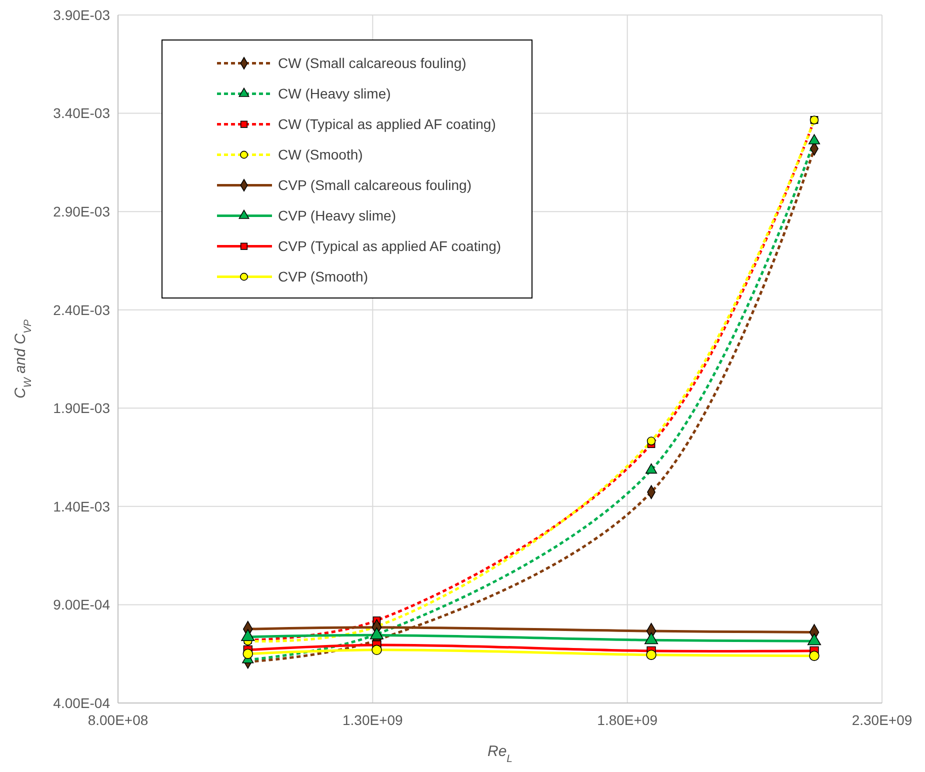 Image resolution: width=925 pixels, height=772 pixels. Describe the element at coordinates (372, 63) in the screenshot. I see `legend-label: CW (Small calcareous fouling)` at that location.